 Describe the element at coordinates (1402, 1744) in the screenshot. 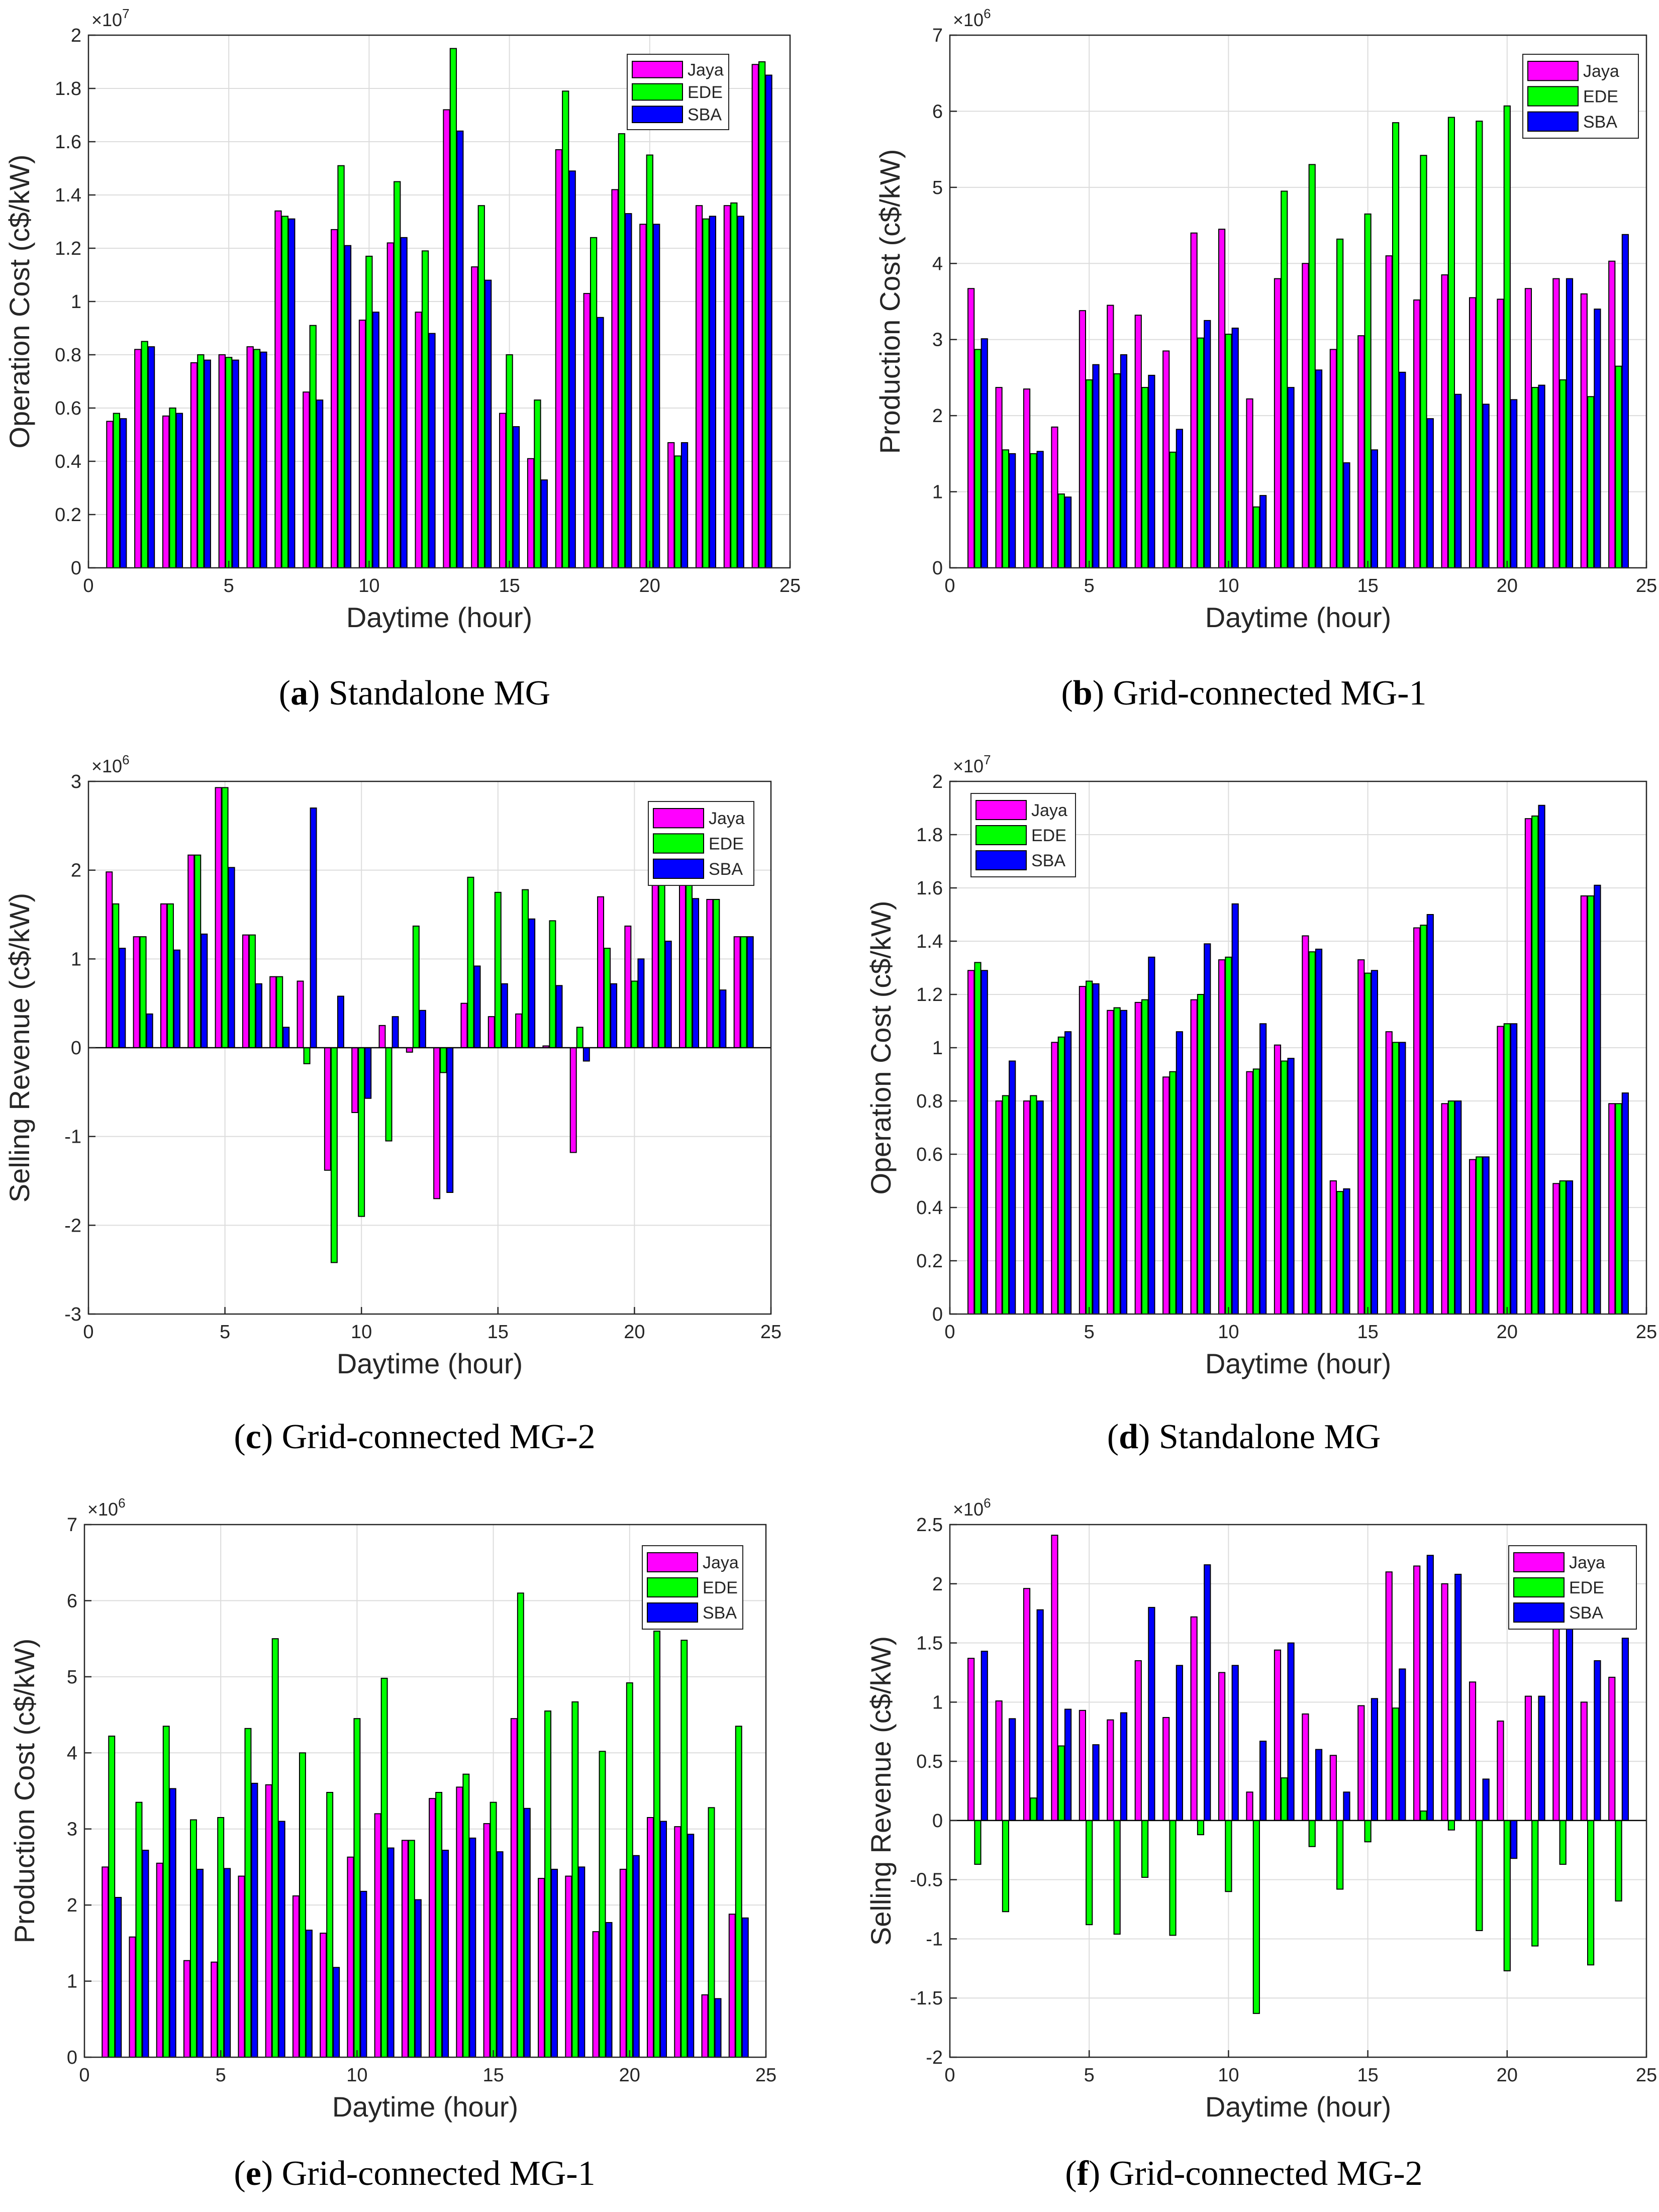

I see `bar-sba-h16` at that location.